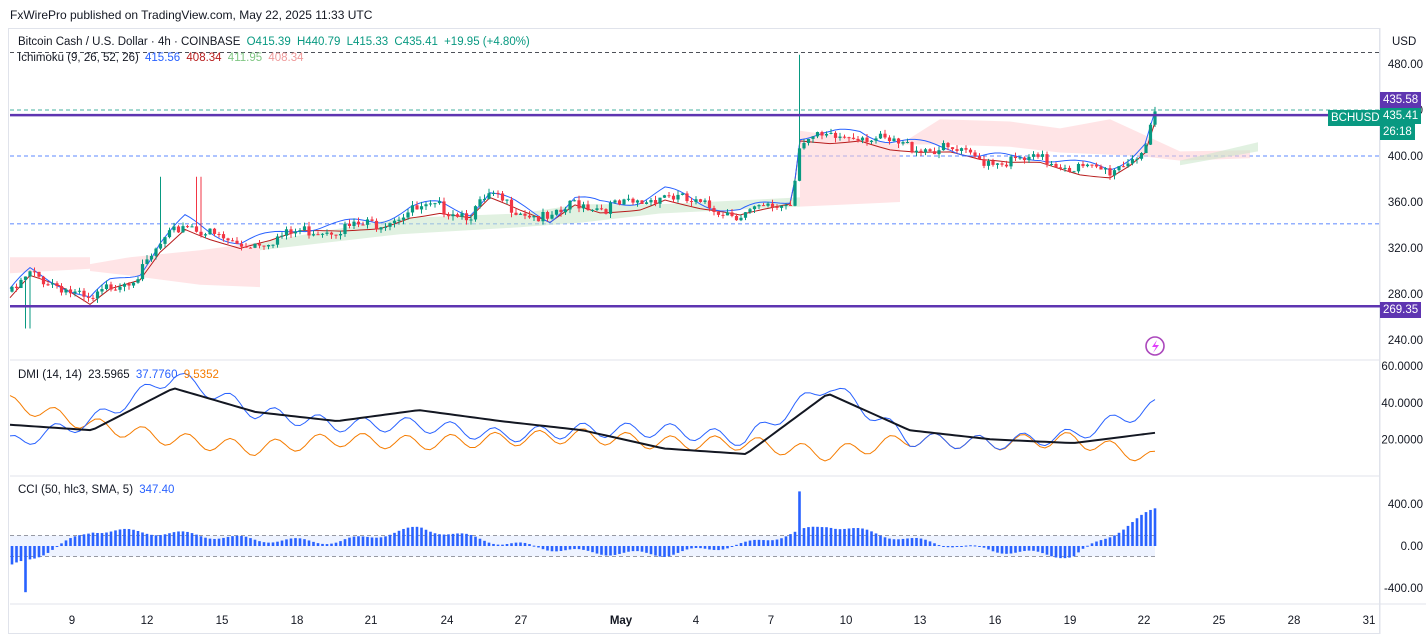  What do you see at coordinates (1219, 154) in the screenshot?
I see `cloud-green` at bounding box center [1219, 154].